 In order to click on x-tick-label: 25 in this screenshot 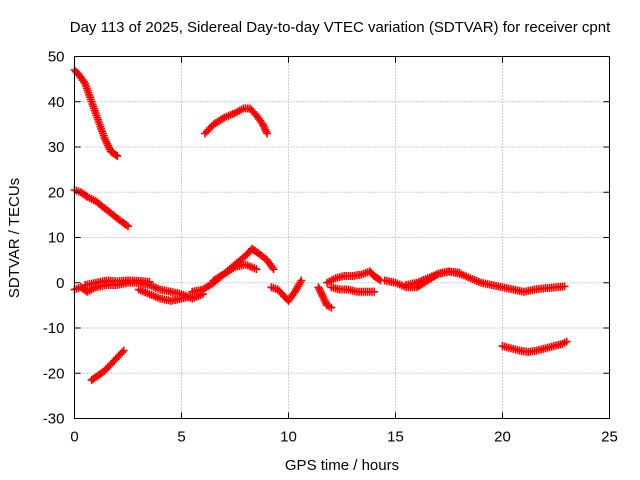, I will do `click(609, 437)`.